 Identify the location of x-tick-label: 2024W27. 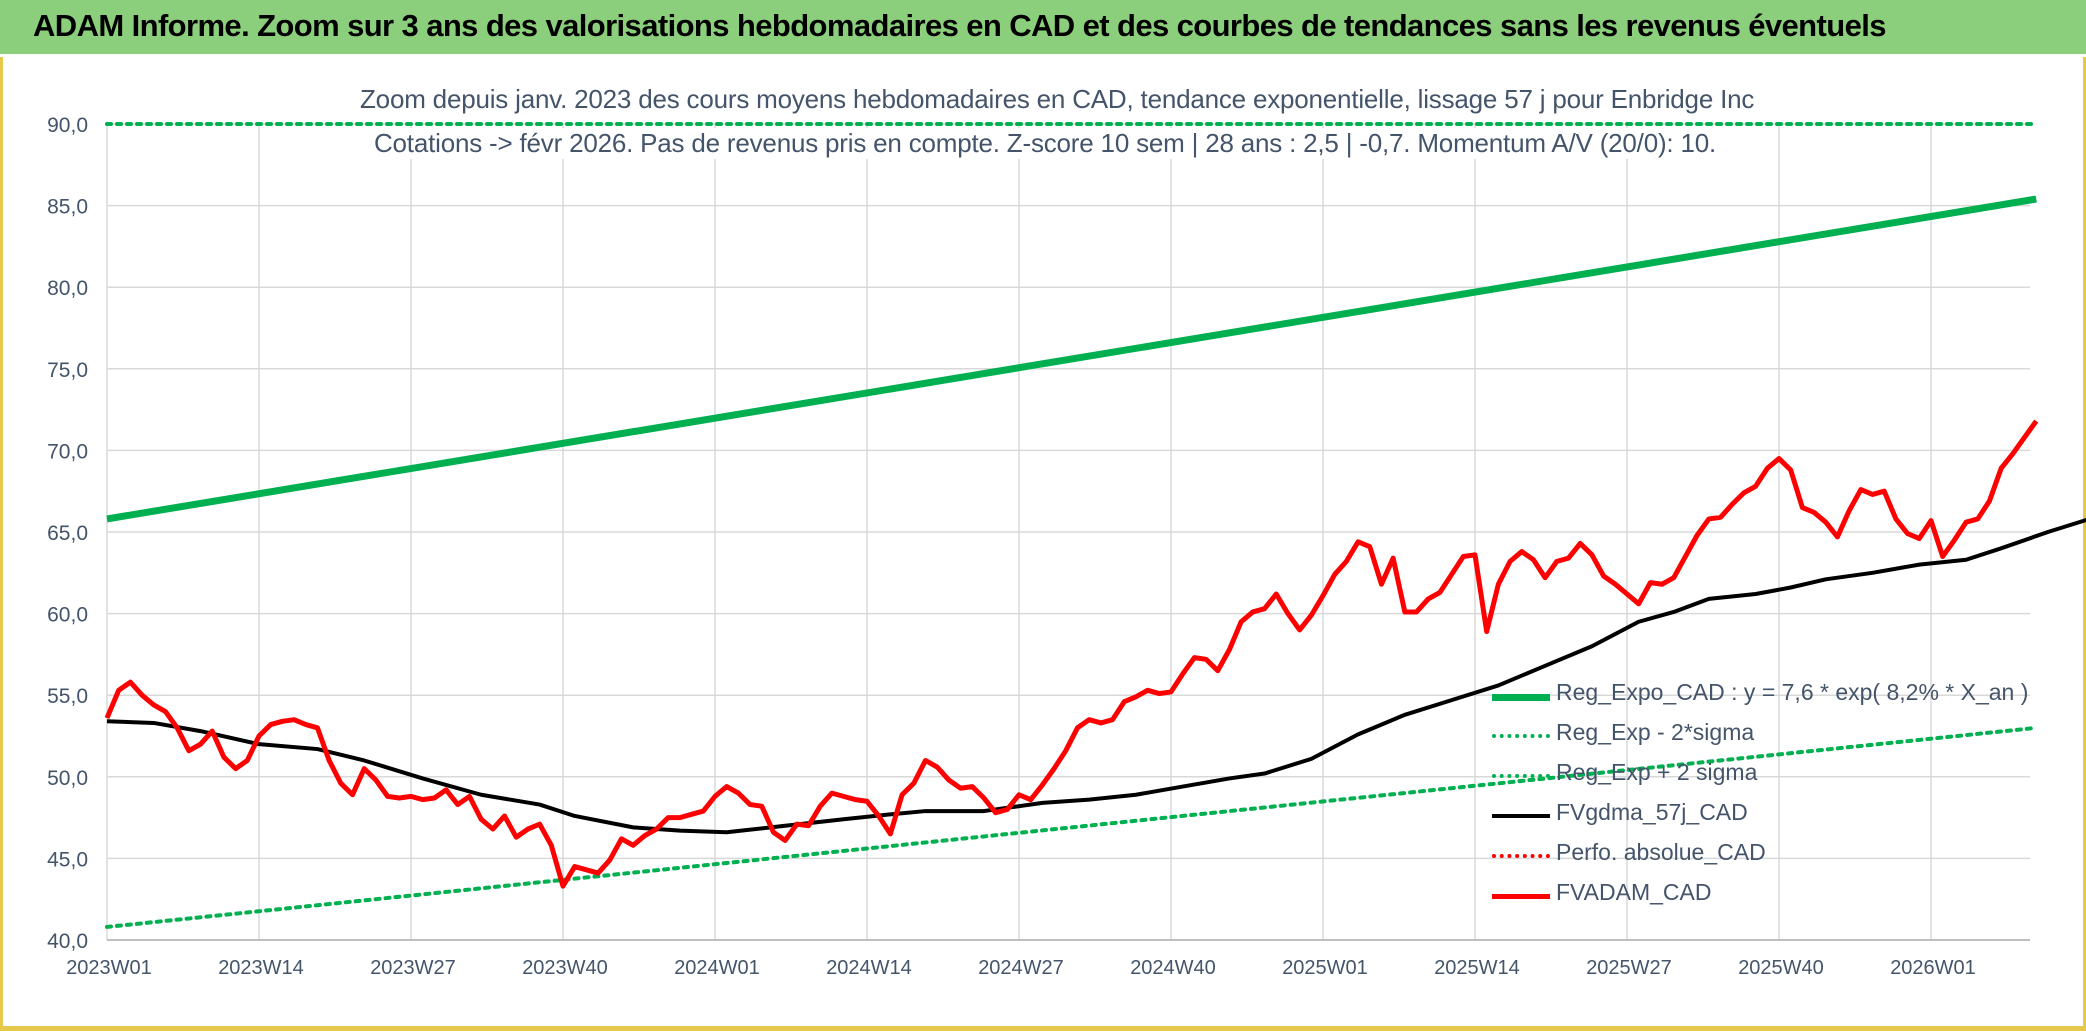
(1021, 968).